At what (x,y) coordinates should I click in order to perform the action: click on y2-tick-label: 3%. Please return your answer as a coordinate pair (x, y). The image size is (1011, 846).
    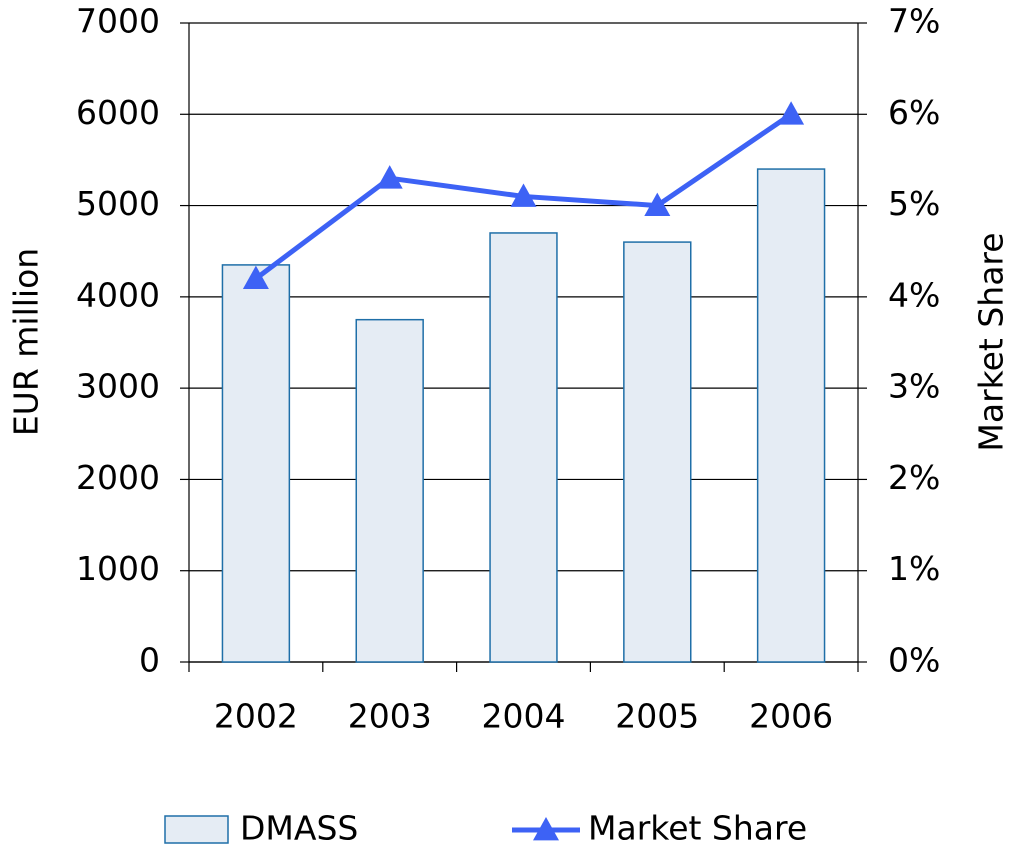
    Looking at the image, I should click on (914, 386).